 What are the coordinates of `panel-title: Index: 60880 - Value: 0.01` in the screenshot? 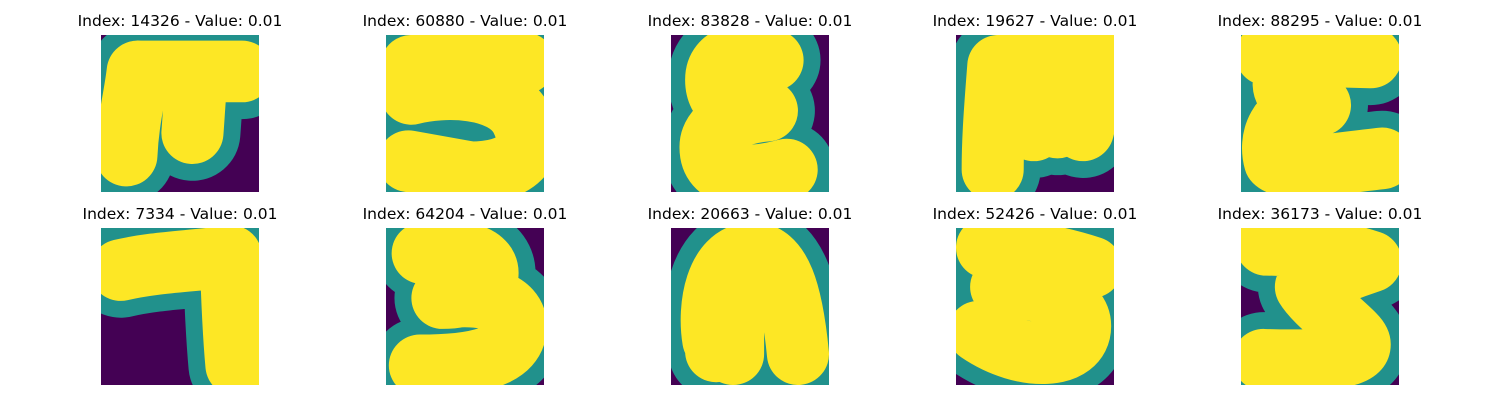 It's located at (465, 21).